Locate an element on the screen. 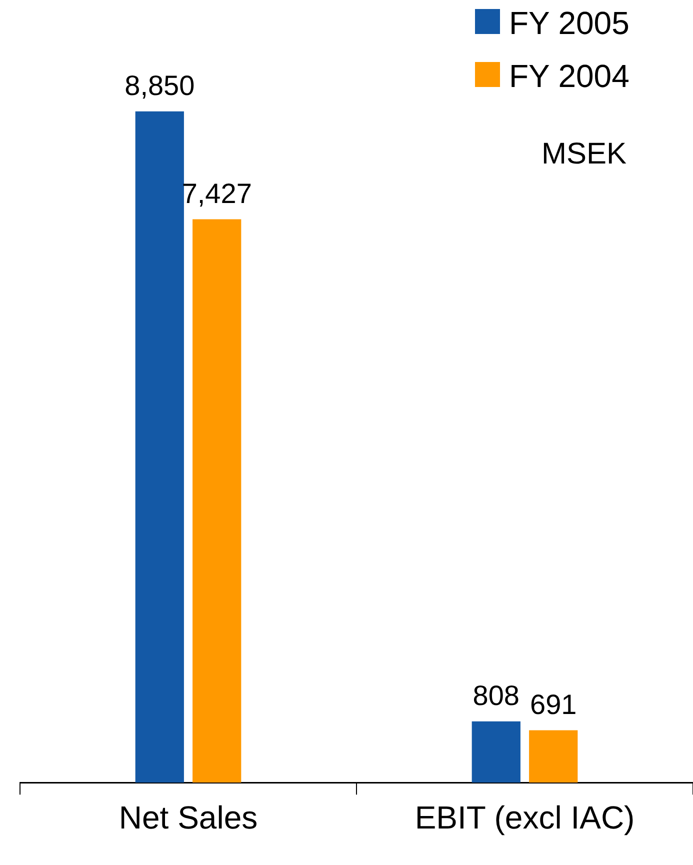 The width and height of the screenshot is (693, 865). legend-label: FY 2005 is located at coordinates (569, 22).